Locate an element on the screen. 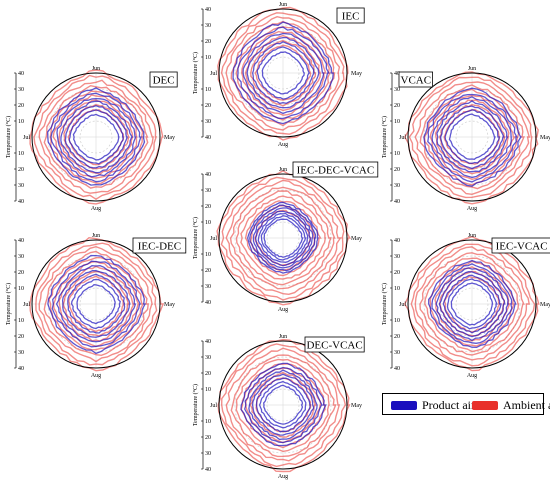 The width and height of the screenshot is (550, 480). panel-title: VCAC is located at coordinates (416, 81).